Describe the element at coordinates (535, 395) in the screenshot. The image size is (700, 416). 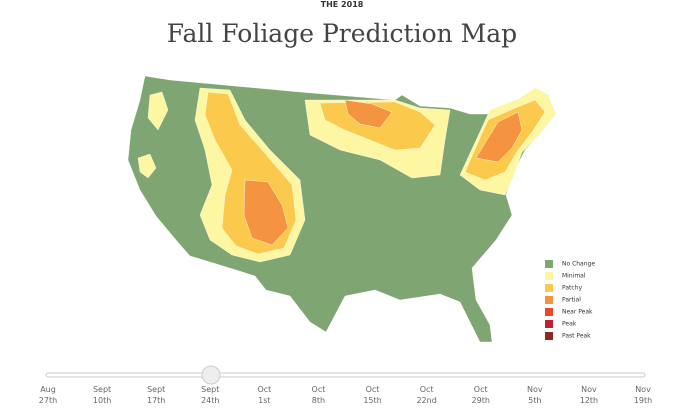
I see `slider-tick: Nov 5th` at that location.